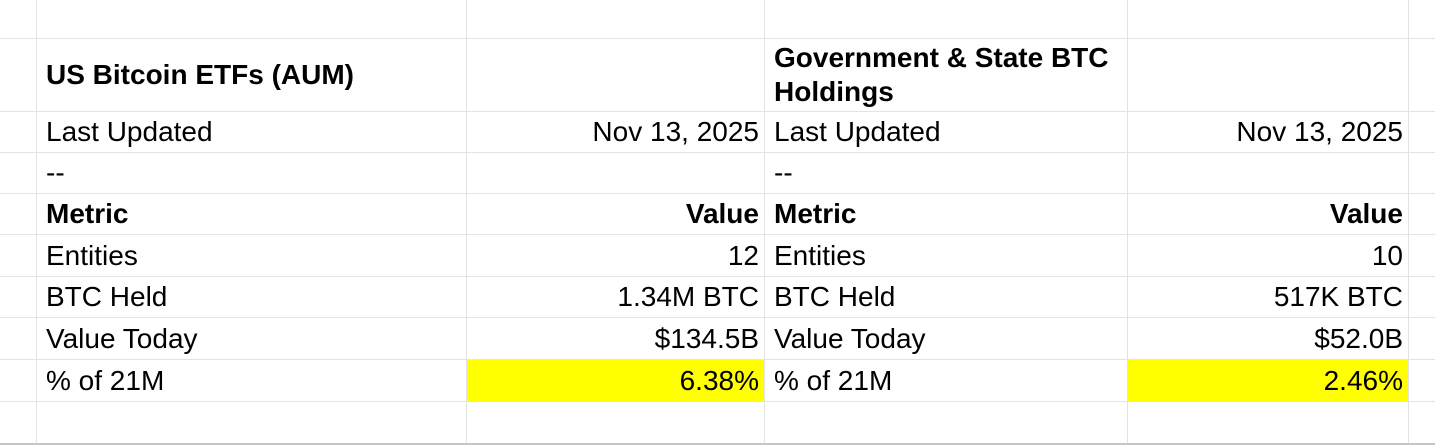 The width and height of the screenshot is (1435, 447). I want to click on empty-cell-a4, so click(18, 173).